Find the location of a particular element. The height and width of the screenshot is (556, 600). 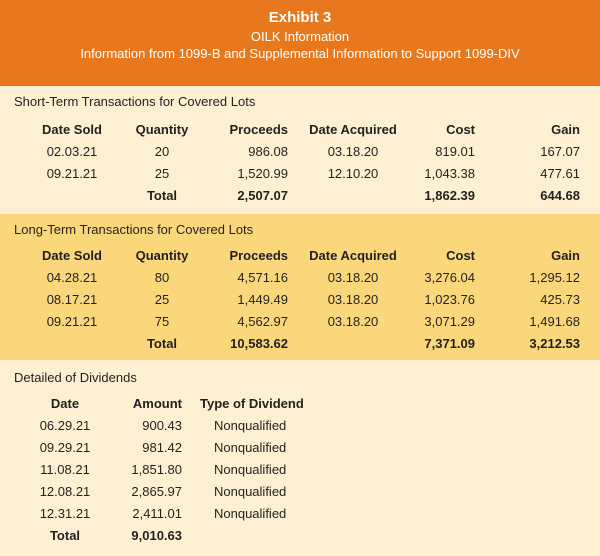

gain: 1,295.12 is located at coordinates (554, 277).